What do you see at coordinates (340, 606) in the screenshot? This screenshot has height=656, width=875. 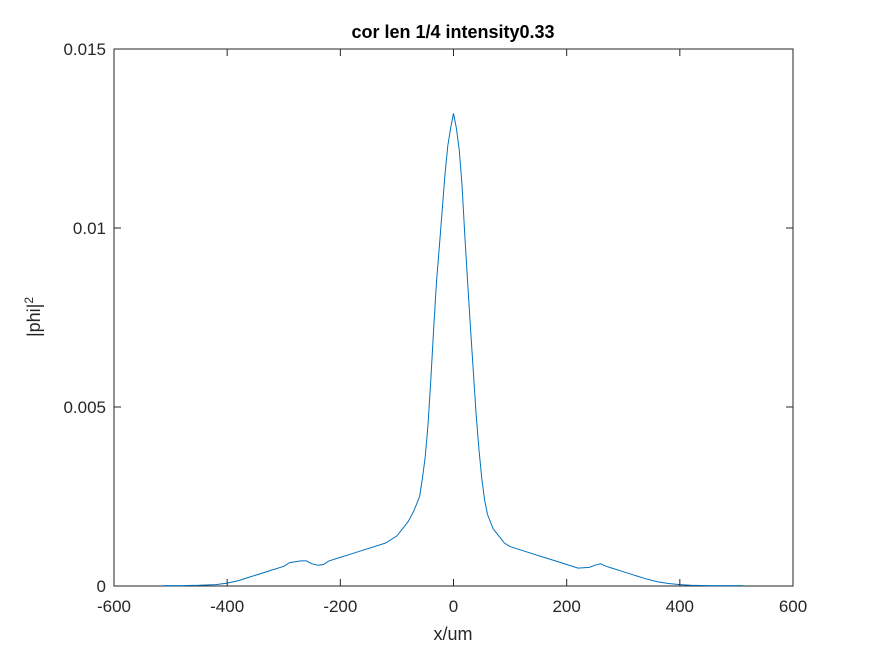 I see `x-tick-label: -200` at bounding box center [340, 606].